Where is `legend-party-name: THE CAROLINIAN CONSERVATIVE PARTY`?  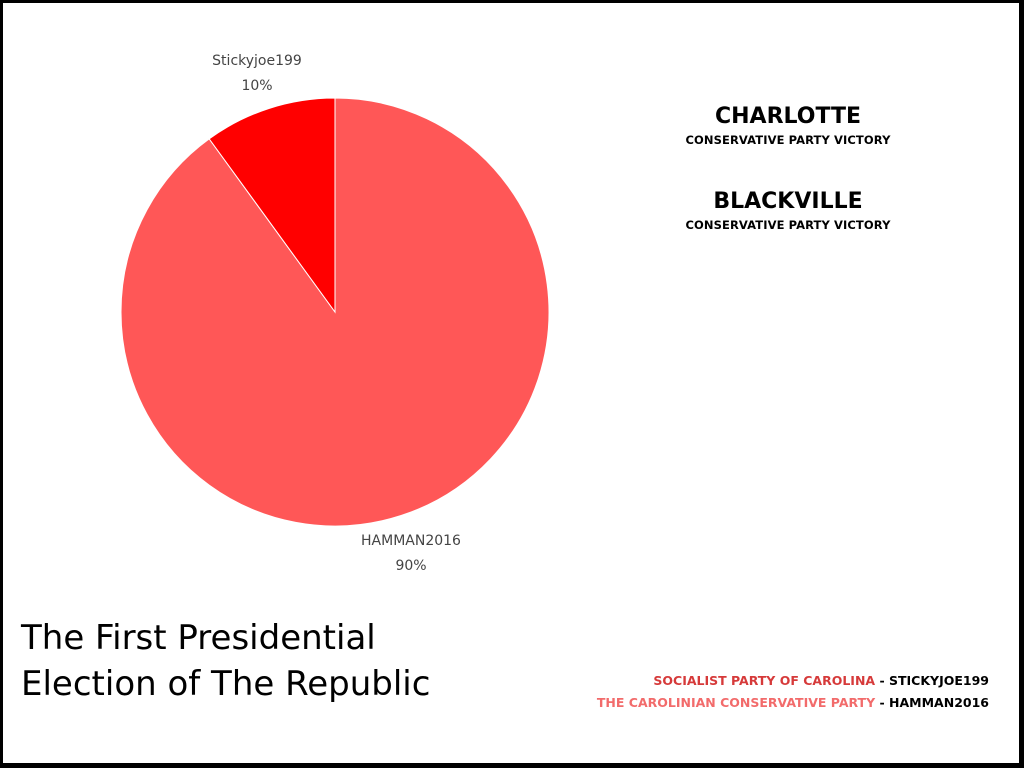
legend-party-name: THE CAROLINIAN CONSERVATIVE PARTY is located at coordinates (736, 702).